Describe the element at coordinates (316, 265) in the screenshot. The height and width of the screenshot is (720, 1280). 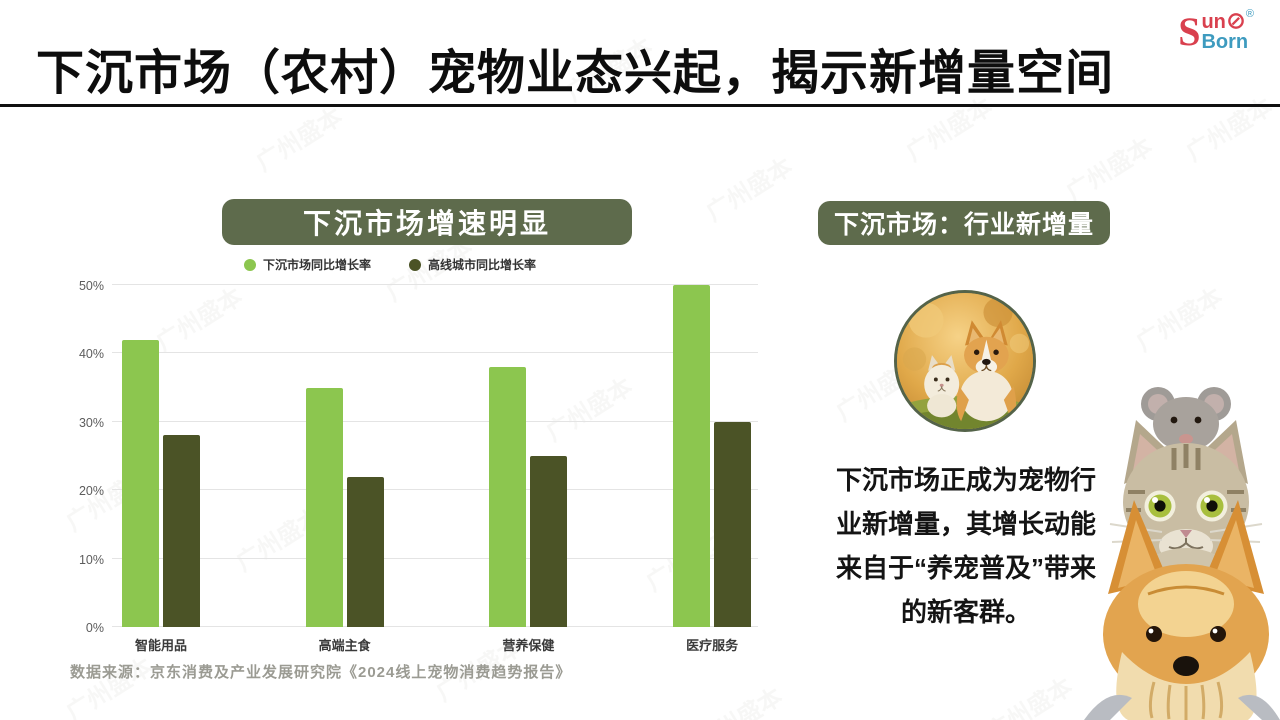
I see `legend-label: 下沉市场同比增长率` at that location.